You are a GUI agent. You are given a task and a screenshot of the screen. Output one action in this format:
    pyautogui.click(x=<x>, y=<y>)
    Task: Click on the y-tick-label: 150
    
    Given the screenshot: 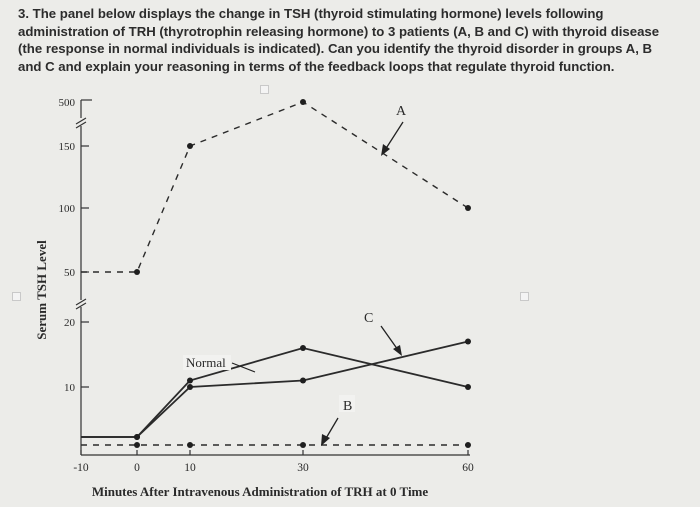 What is the action you would take?
    pyautogui.click(x=67, y=147)
    